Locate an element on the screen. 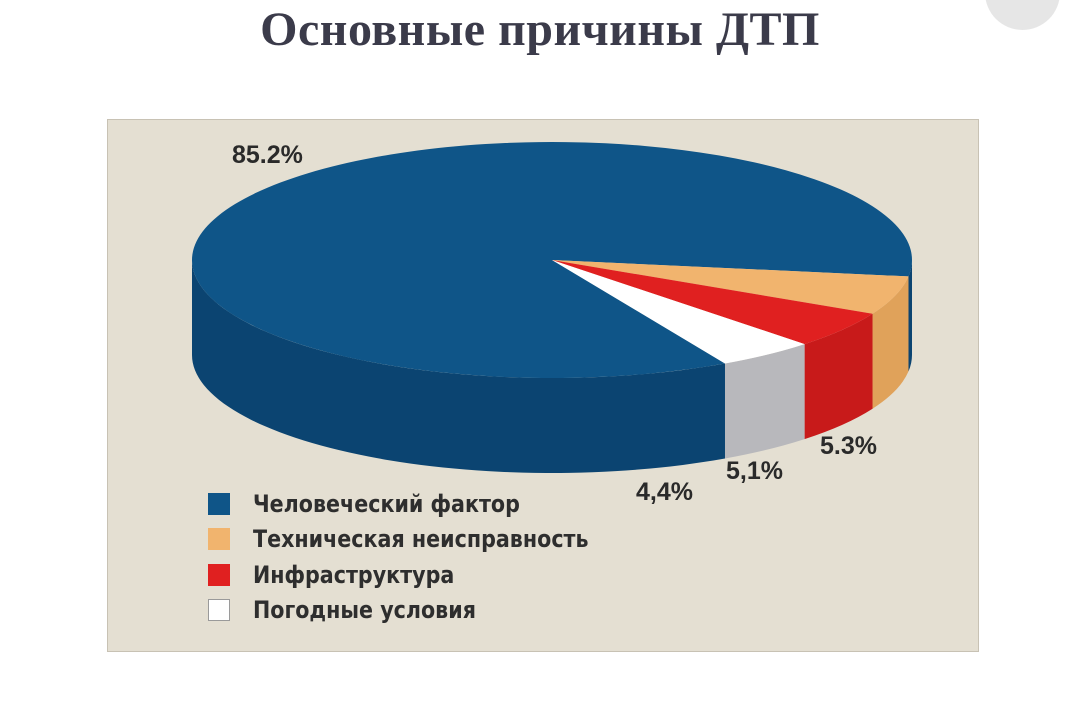  pie-side-technical is located at coordinates (890, 342).